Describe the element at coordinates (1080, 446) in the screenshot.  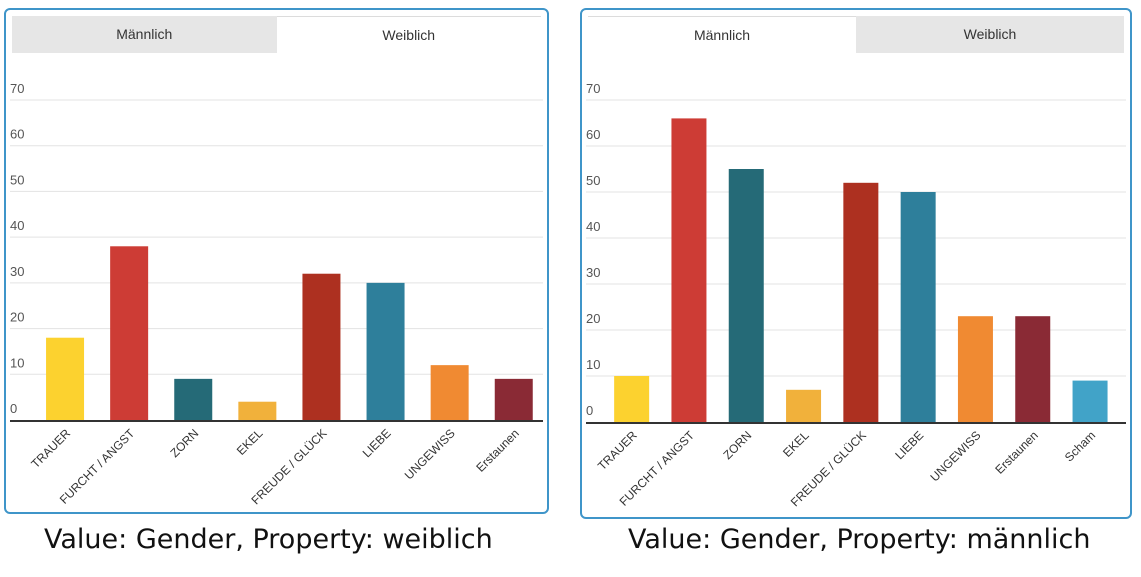
I see `x-tick-label: Scham` at that location.